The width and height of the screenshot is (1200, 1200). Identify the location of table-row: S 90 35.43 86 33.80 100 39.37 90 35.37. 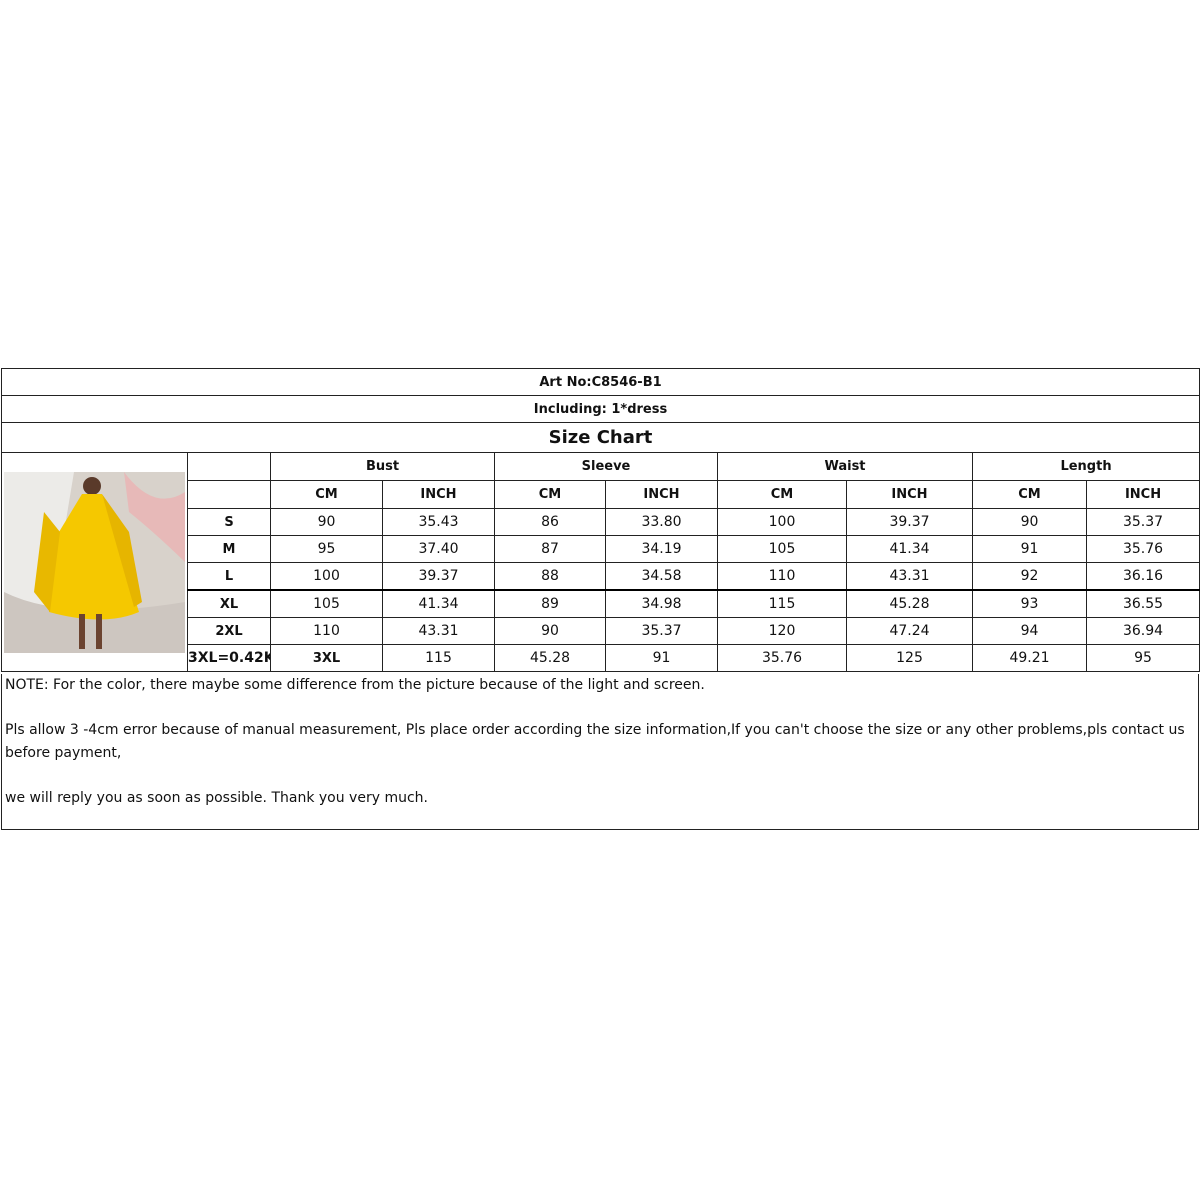
(601, 522).